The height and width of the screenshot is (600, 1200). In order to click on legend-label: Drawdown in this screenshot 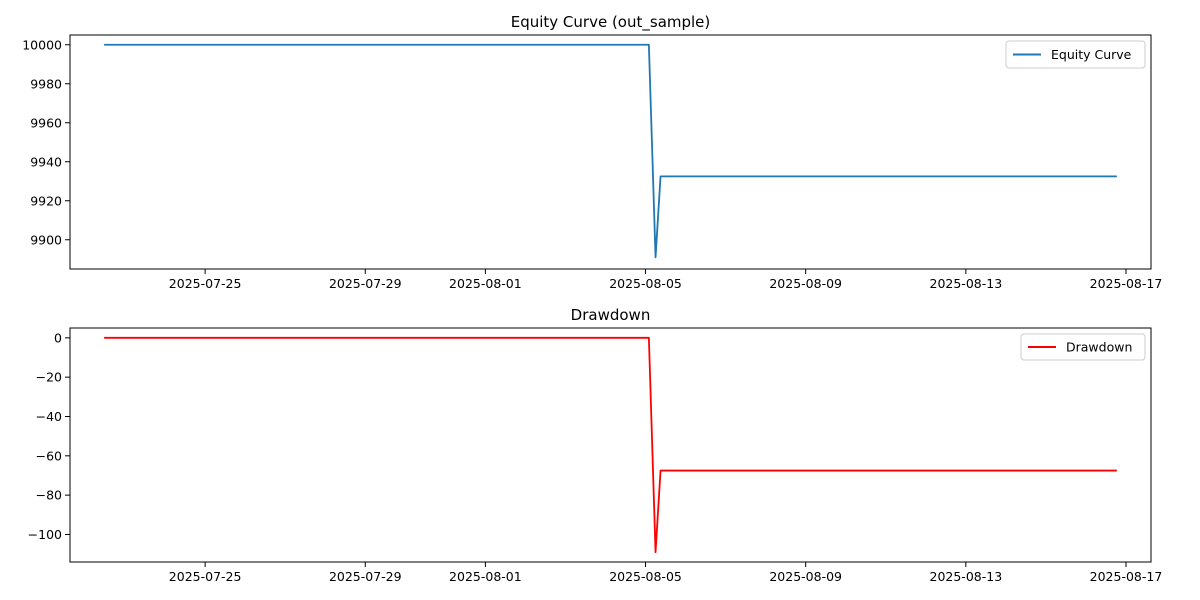, I will do `click(1099, 347)`.